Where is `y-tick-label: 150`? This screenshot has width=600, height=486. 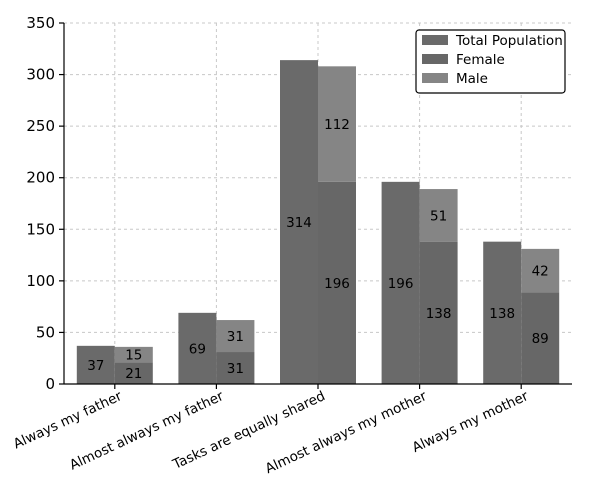 y-tick-label: 150 is located at coordinates (40, 229).